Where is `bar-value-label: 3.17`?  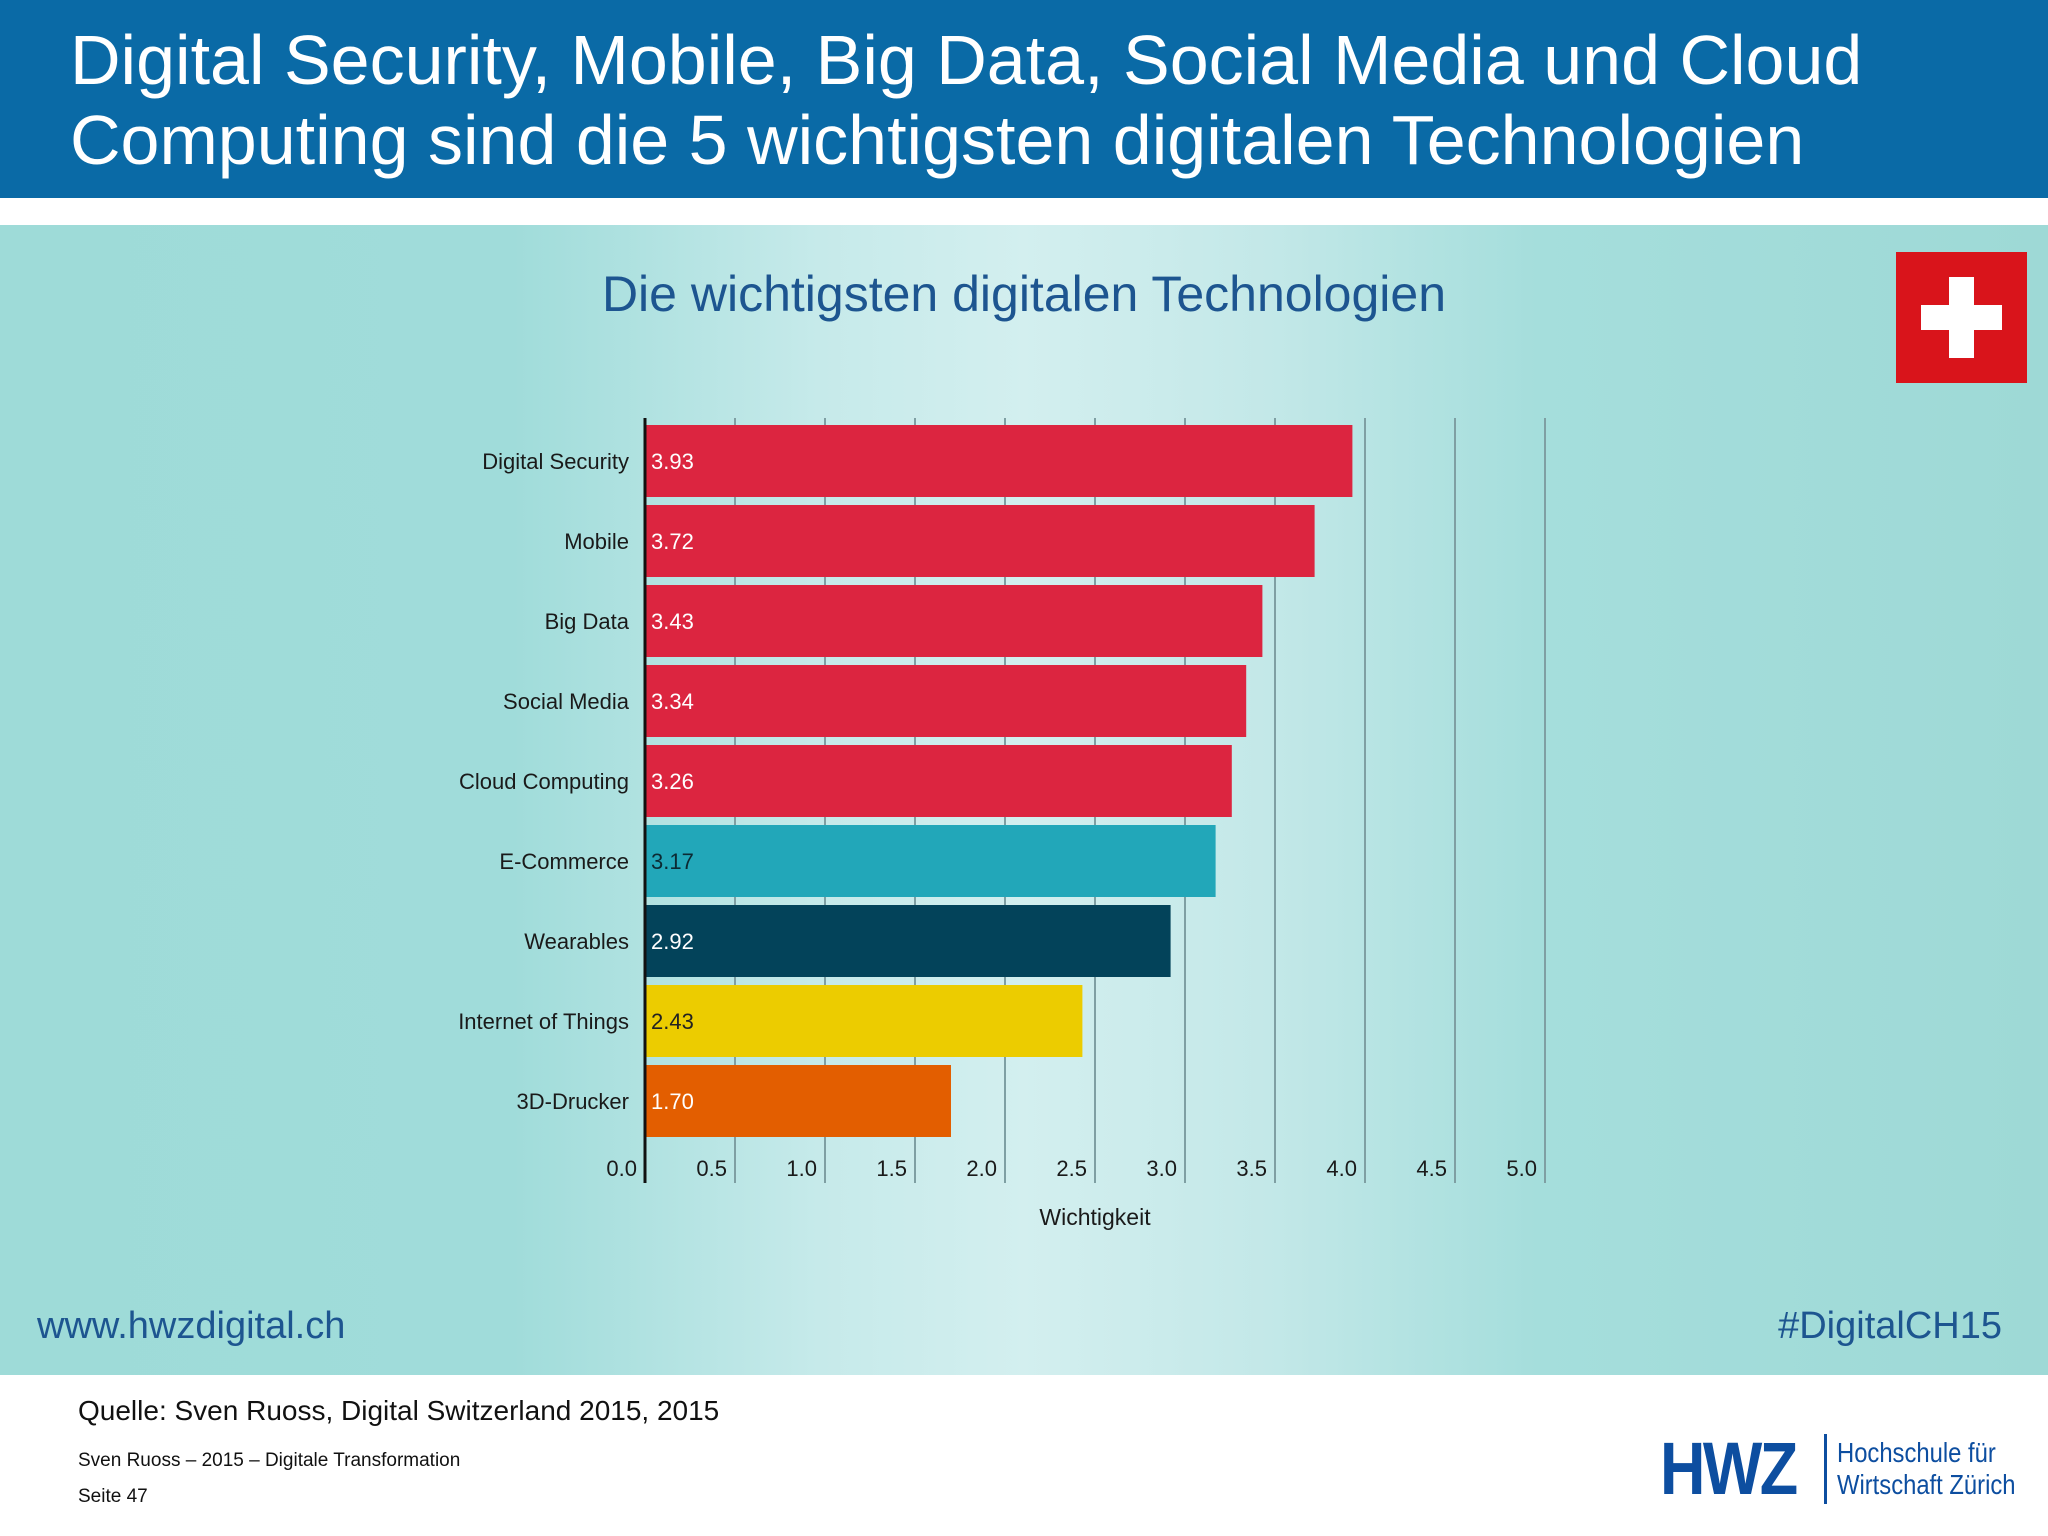 bar-value-label: 3.17 is located at coordinates (672, 861).